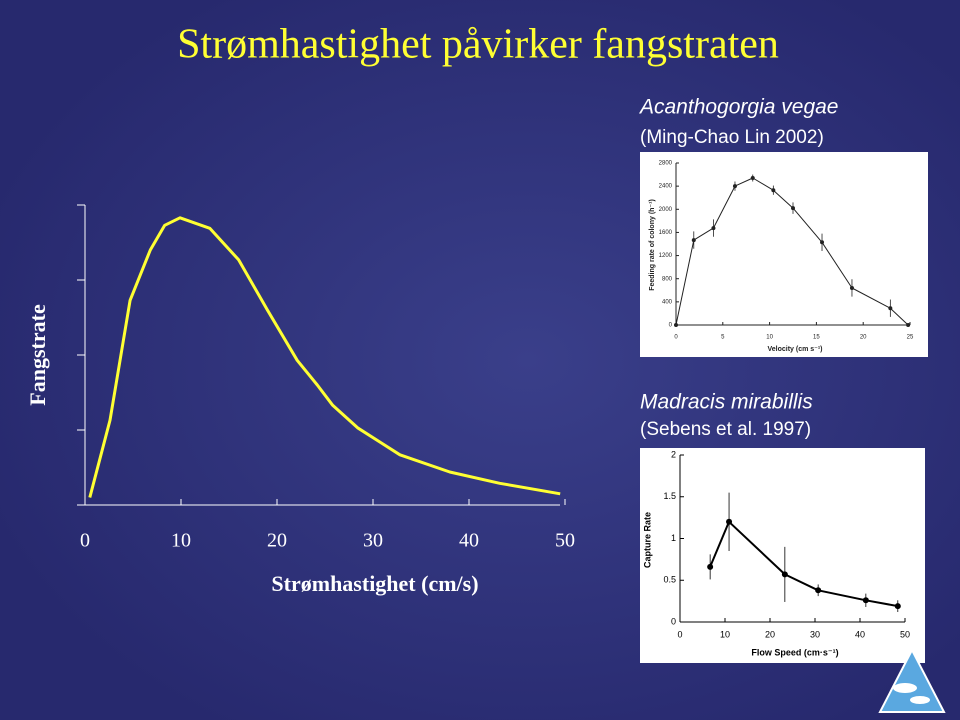 This screenshot has width=960, height=720. I want to click on y-tick-label: 400, so click(667, 302).